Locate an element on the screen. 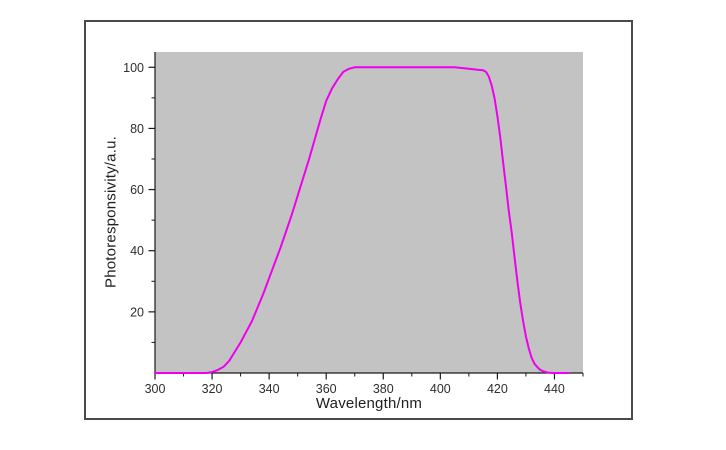  x-tick-label: 420 is located at coordinates (497, 389).